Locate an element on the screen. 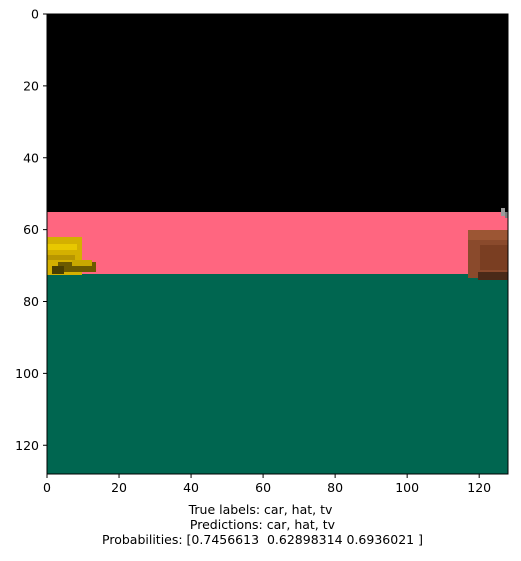  tv-object is located at coordinates (488, 244).